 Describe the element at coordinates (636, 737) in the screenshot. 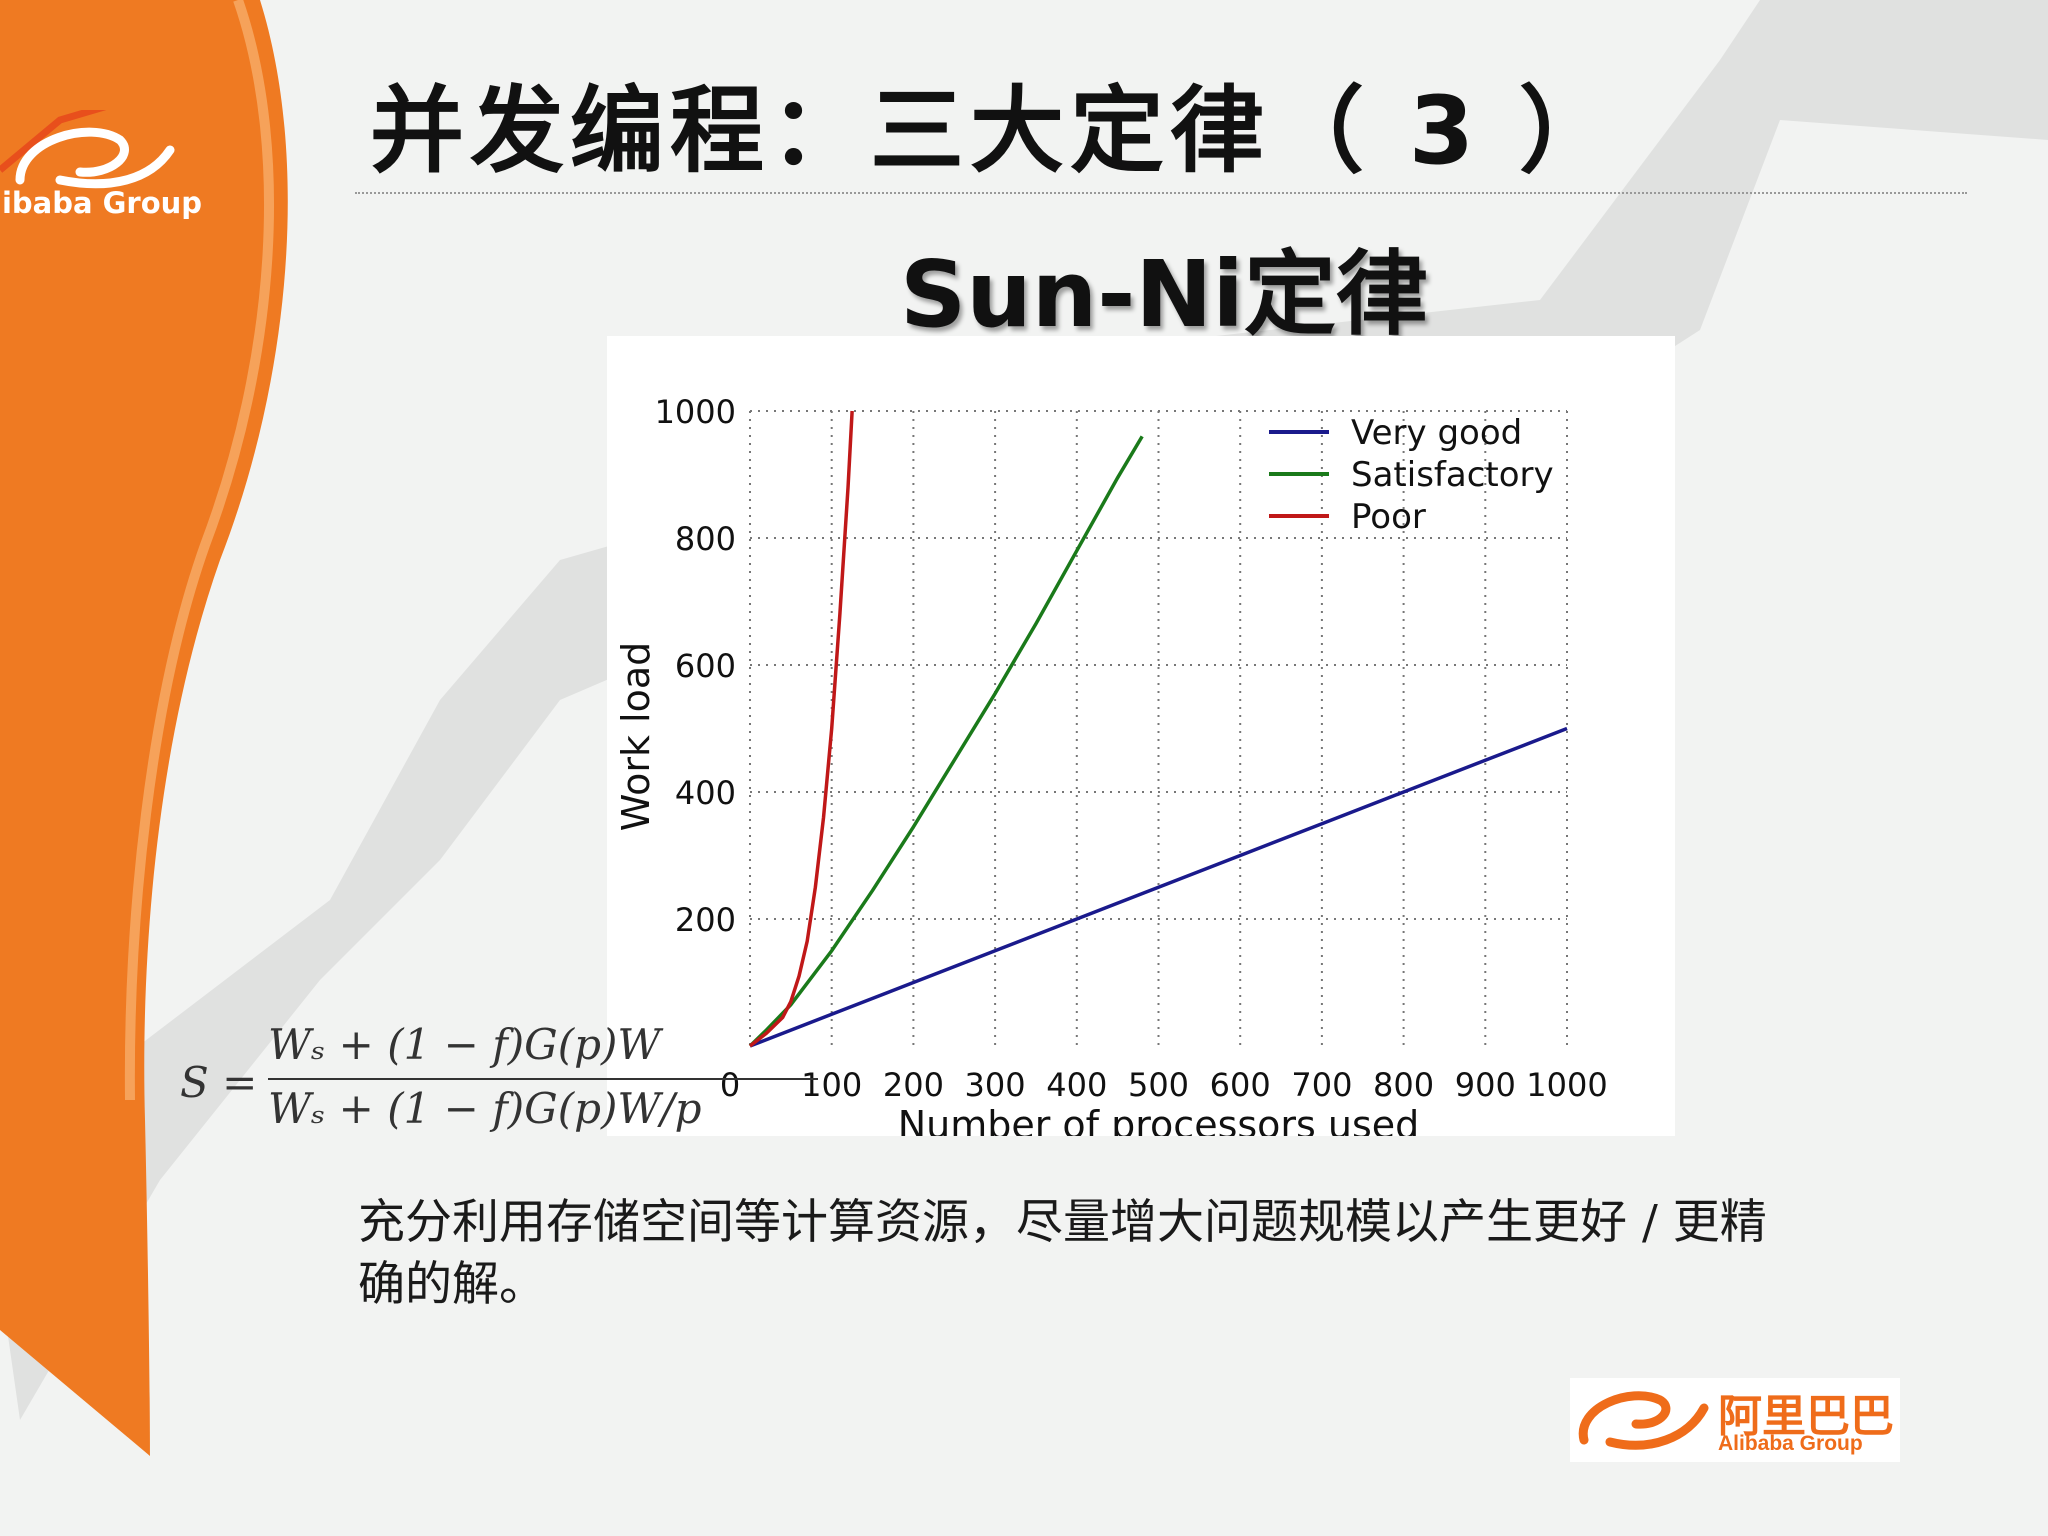

I see `y-axis-label: Work load` at that location.